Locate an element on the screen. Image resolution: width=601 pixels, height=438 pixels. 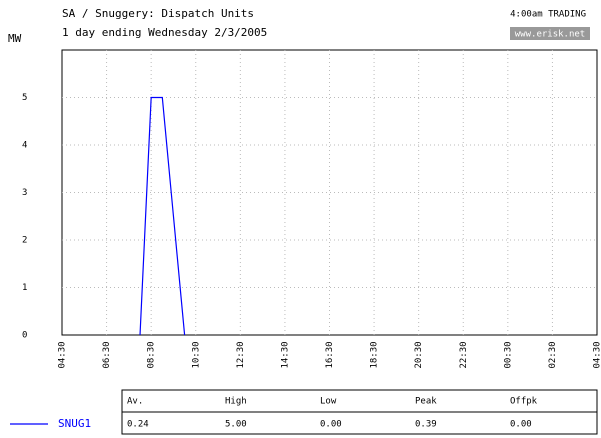
stats-value: 5.00 is located at coordinates (236, 425).